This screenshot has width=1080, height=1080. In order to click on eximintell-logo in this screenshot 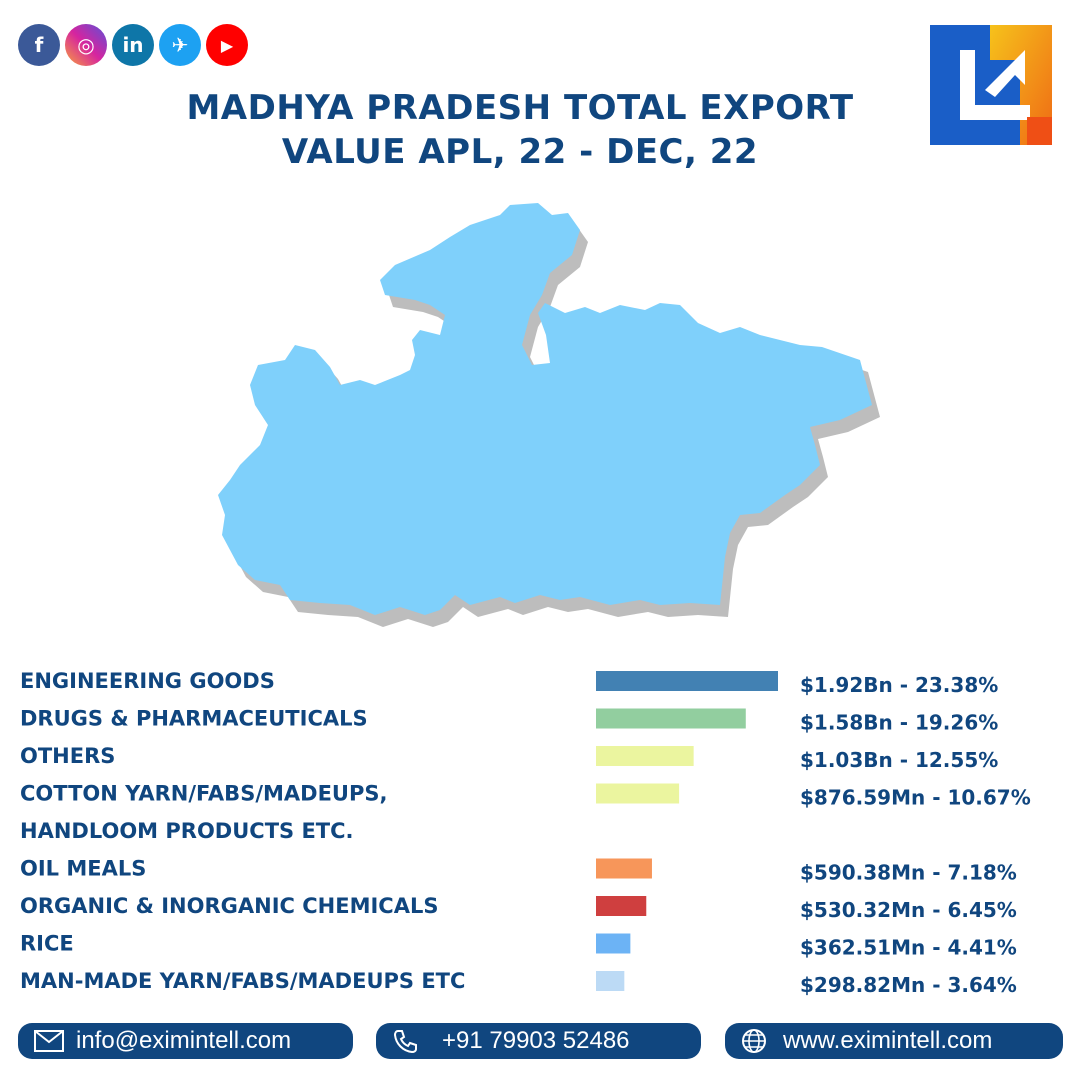, I will do `click(991, 85)`.